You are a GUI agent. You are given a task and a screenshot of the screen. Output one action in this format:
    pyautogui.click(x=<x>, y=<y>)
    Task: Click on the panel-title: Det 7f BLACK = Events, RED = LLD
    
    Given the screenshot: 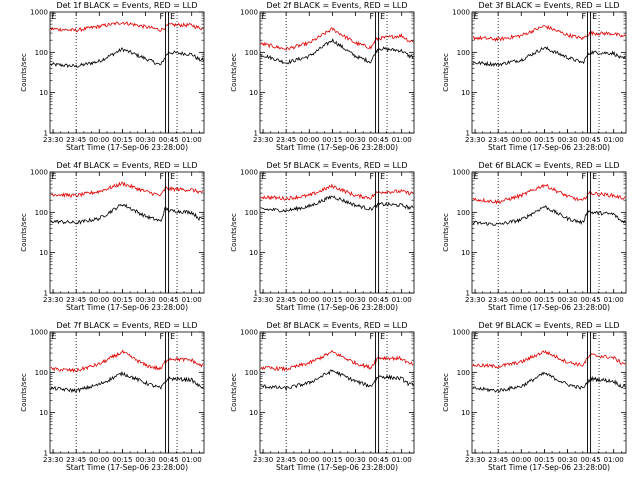 What is the action you would take?
    pyautogui.click(x=126, y=325)
    